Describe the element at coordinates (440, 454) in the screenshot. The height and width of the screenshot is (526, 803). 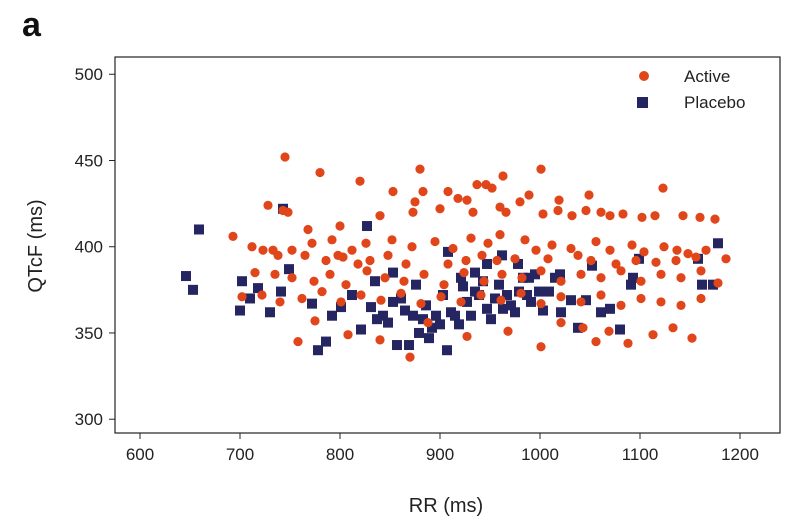
I see `x-tick-label: 900` at that location.